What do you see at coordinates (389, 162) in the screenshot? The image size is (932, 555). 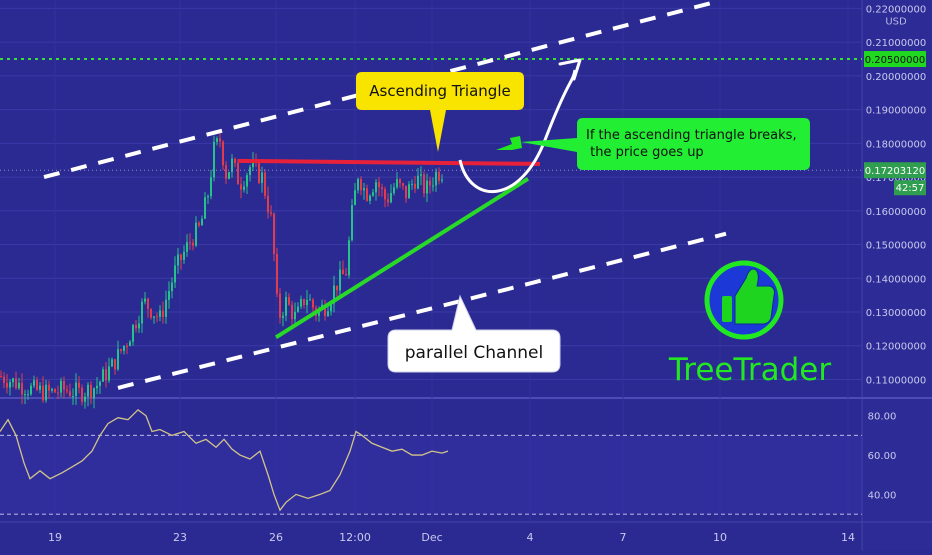 I see `resistance-line` at bounding box center [389, 162].